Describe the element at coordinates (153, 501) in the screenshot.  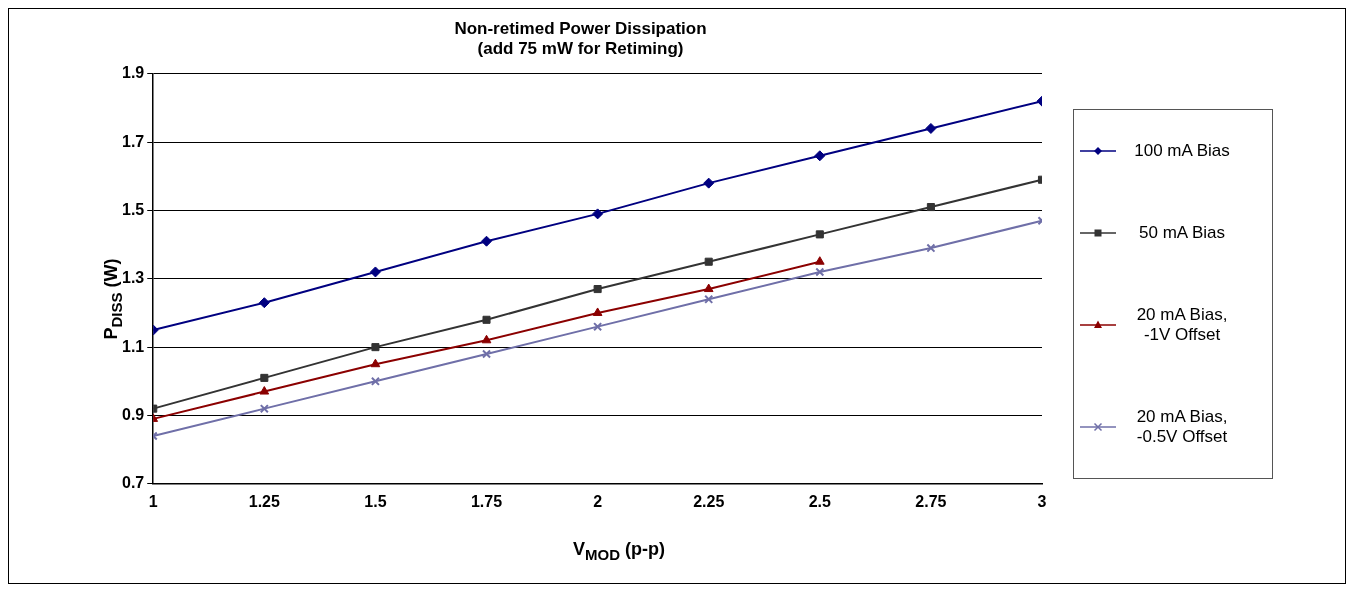
I see `x-tick-label: 1` at that location.